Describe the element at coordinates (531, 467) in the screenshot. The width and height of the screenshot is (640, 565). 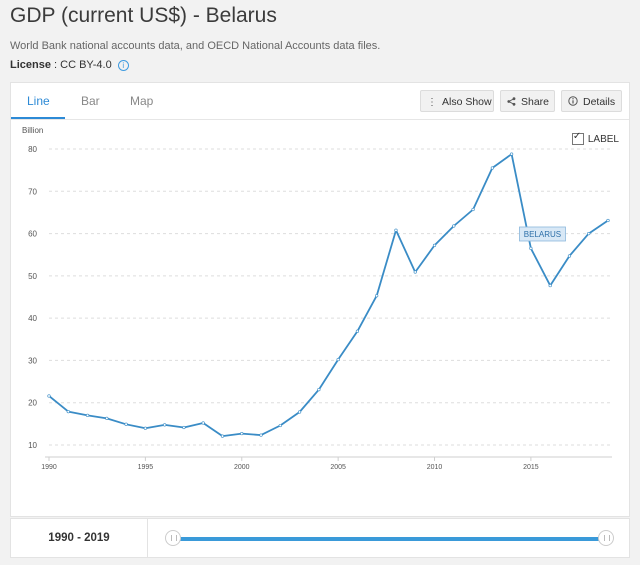
I see `x-tick-label: 2015` at that location.